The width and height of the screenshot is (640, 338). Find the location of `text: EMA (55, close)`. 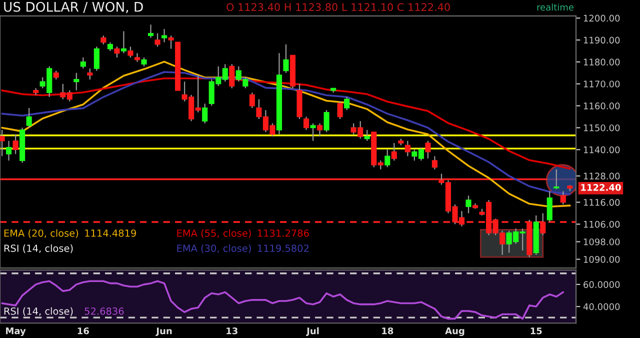

text: EMA (55, close) is located at coordinates (214, 233).